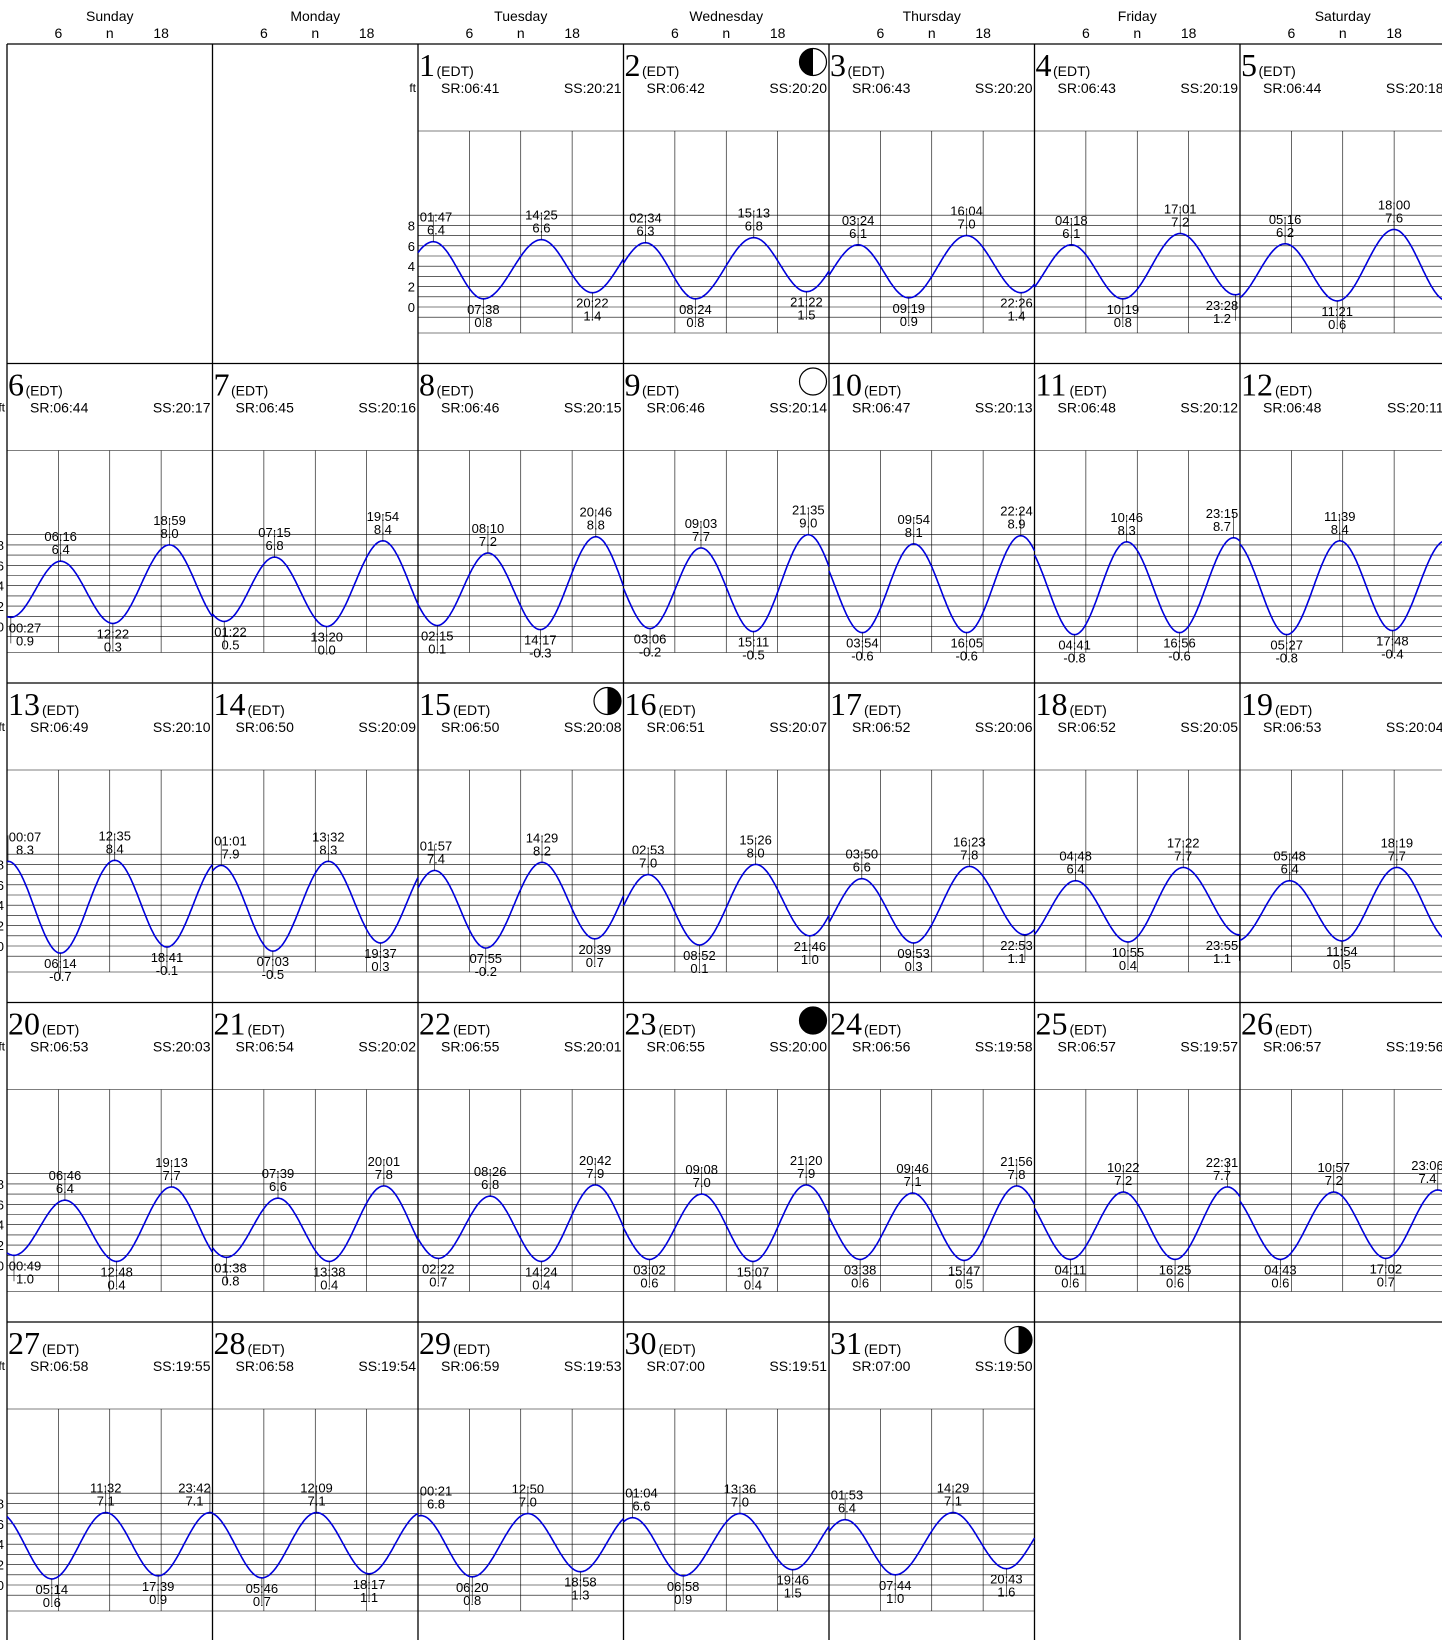  Describe the element at coordinates (59, 1047) in the screenshot. I see `sunrise-time: SR:06:53` at that location.